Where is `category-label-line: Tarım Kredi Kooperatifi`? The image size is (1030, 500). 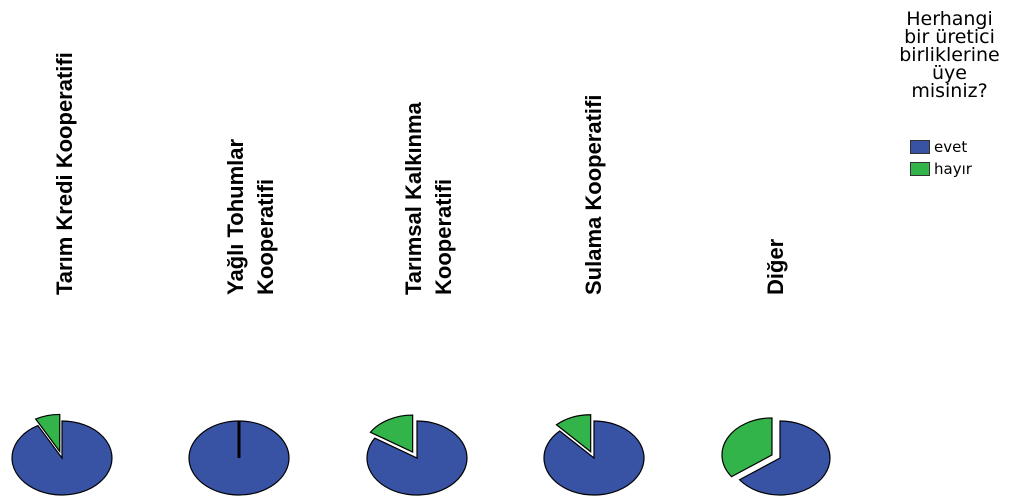
category-label-line: Tarım Kredi Kooperatifi is located at coordinates (64, 173).